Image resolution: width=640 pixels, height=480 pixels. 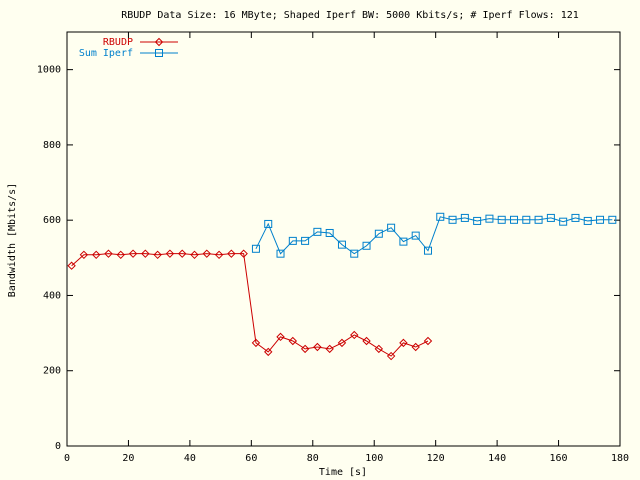 I want to click on y-tick-label: 800, so click(x=52, y=145).